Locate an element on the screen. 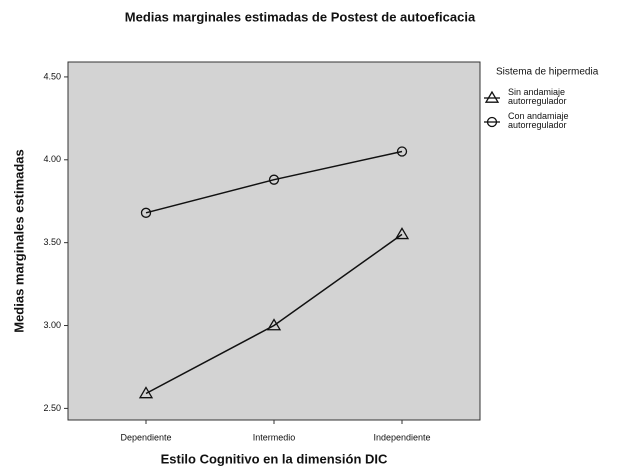 The image size is (623, 470). legend-title: Sistema de hipermedia is located at coordinates (547, 72).